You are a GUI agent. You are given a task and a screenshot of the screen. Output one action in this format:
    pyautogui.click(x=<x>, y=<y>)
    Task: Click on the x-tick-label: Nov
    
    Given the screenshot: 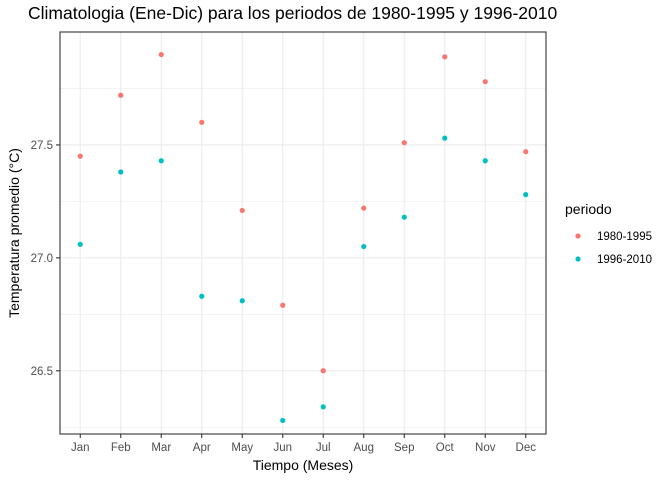 What is the action you would take?
    pyautogui.click(x=485, y=448)
    